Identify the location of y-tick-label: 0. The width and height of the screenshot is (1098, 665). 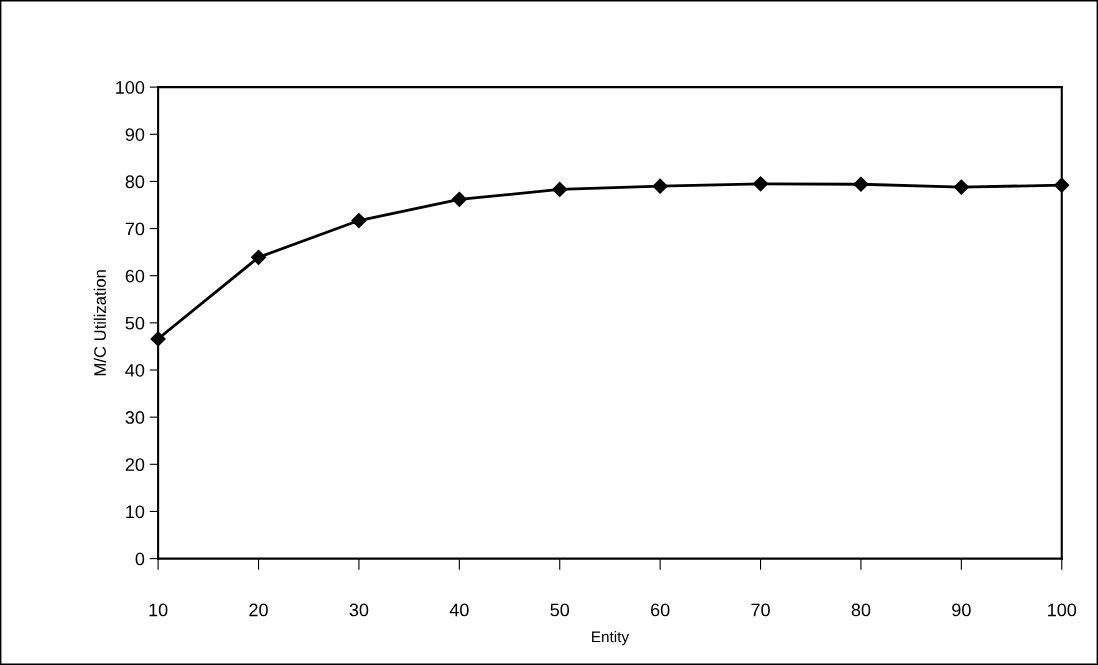
(140, 559).